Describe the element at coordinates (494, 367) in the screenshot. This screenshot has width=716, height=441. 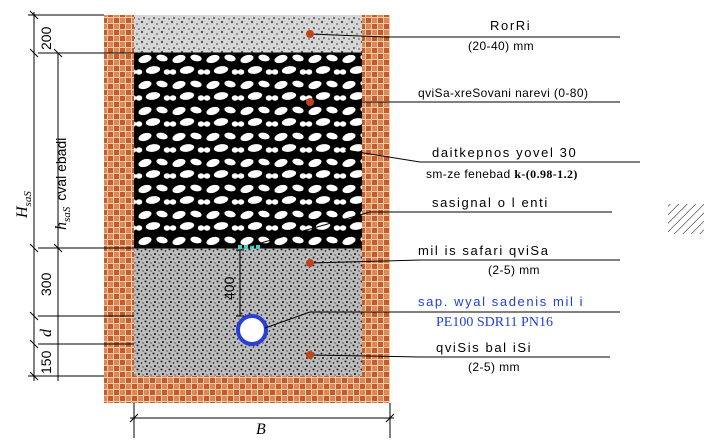
I see `label-base-sand-size: (2-5) mm` at that location.